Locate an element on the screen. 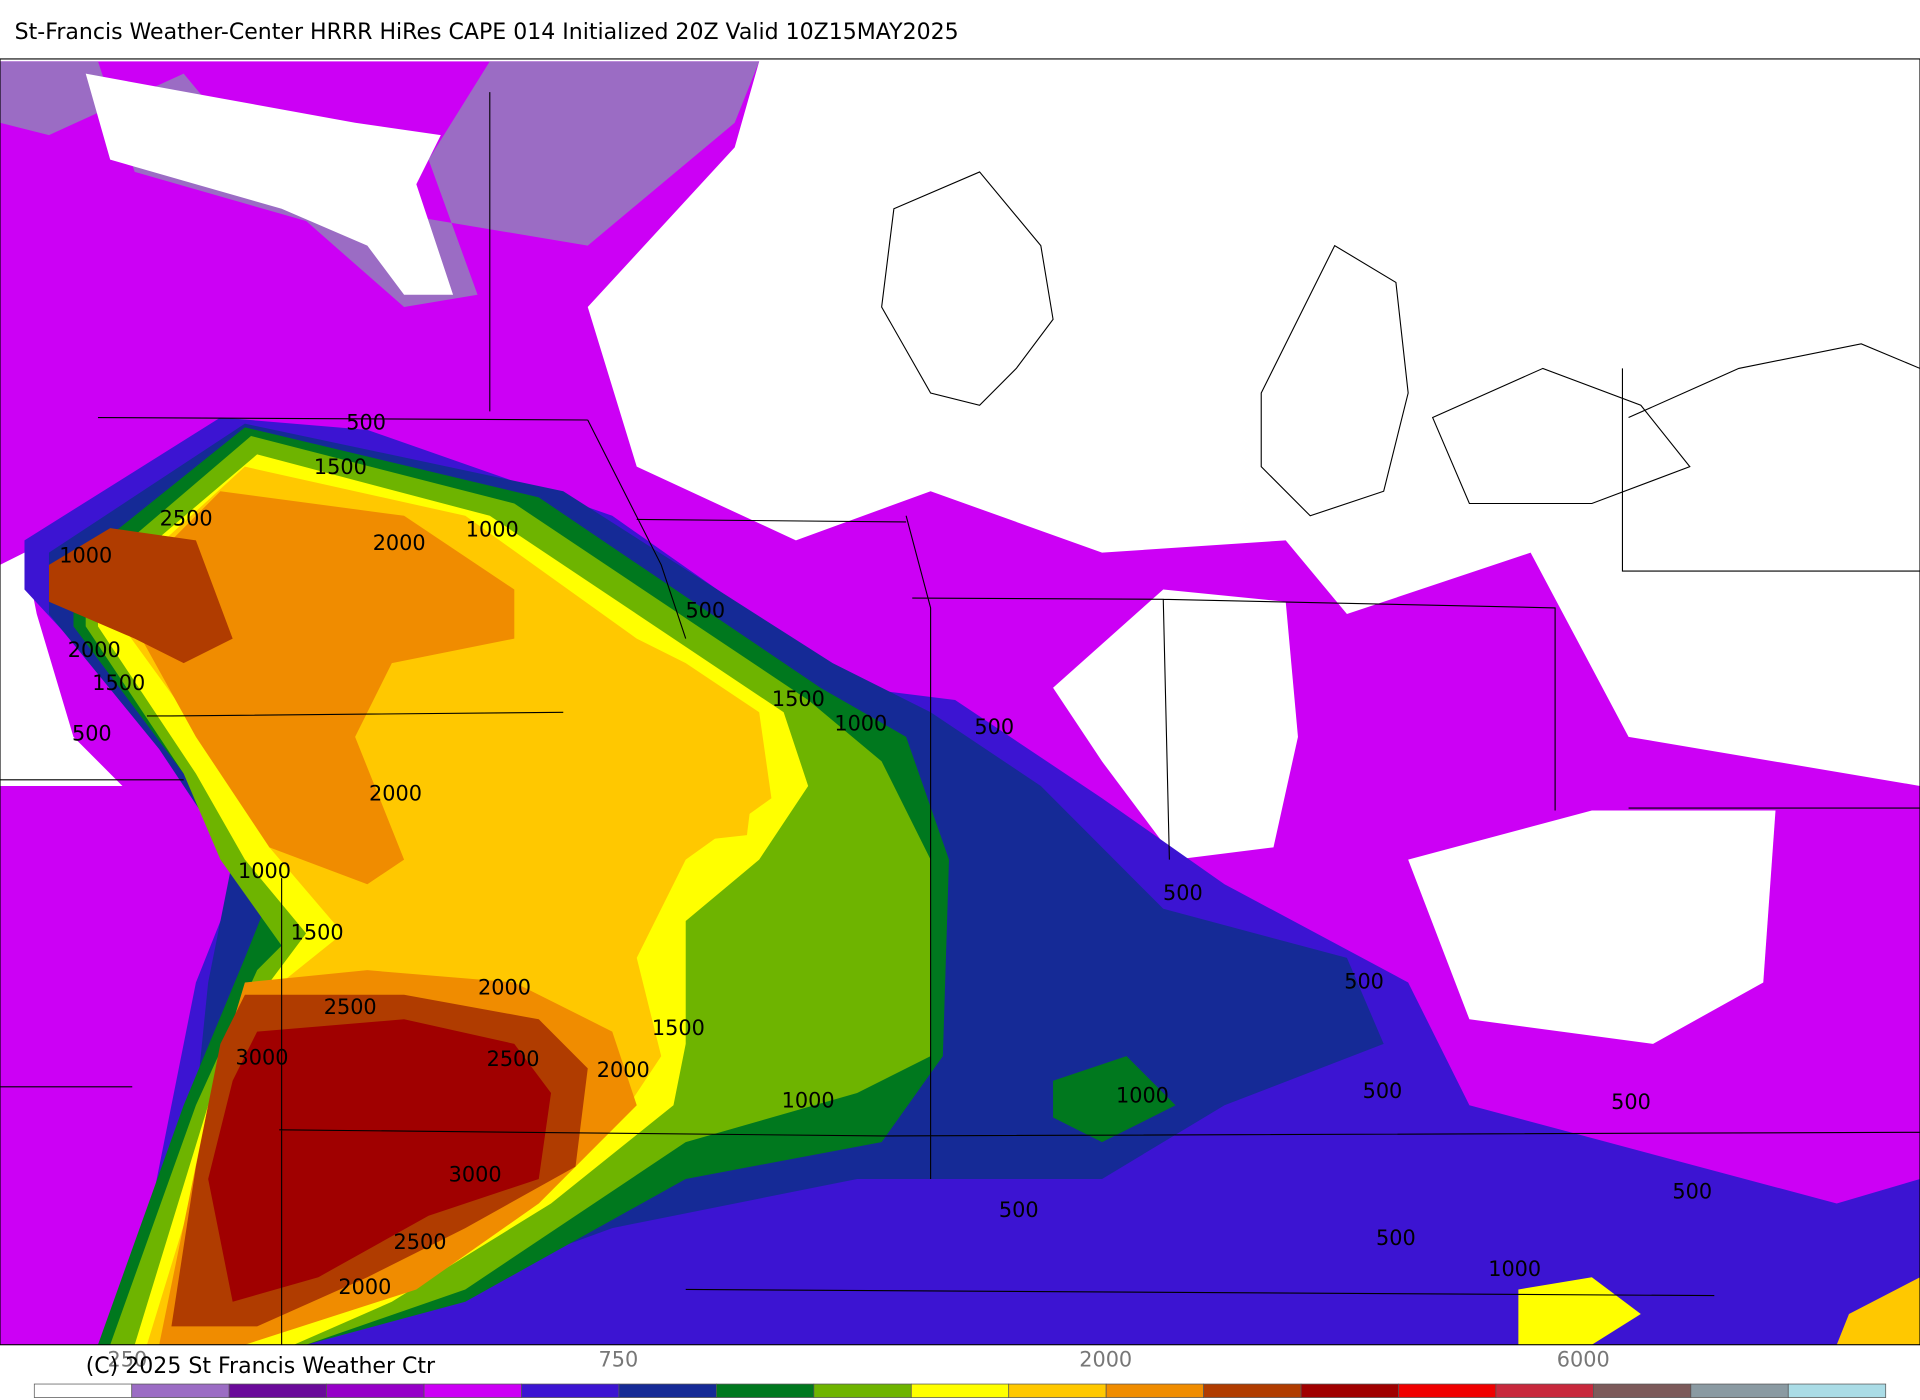 The height and width of the screenshot is (1400, 1920). colorbar-label: 750 is located at coordinates (619, 1360).